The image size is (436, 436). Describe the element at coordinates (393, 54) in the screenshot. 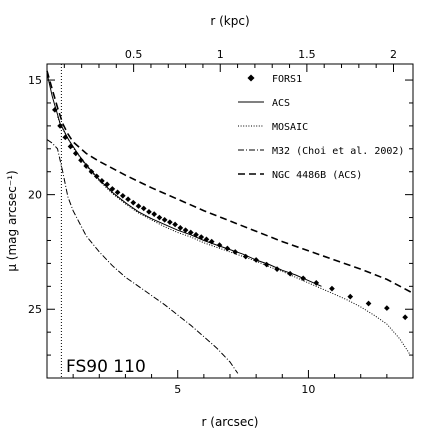

I see `top-x-tick-label: 2` at that location.